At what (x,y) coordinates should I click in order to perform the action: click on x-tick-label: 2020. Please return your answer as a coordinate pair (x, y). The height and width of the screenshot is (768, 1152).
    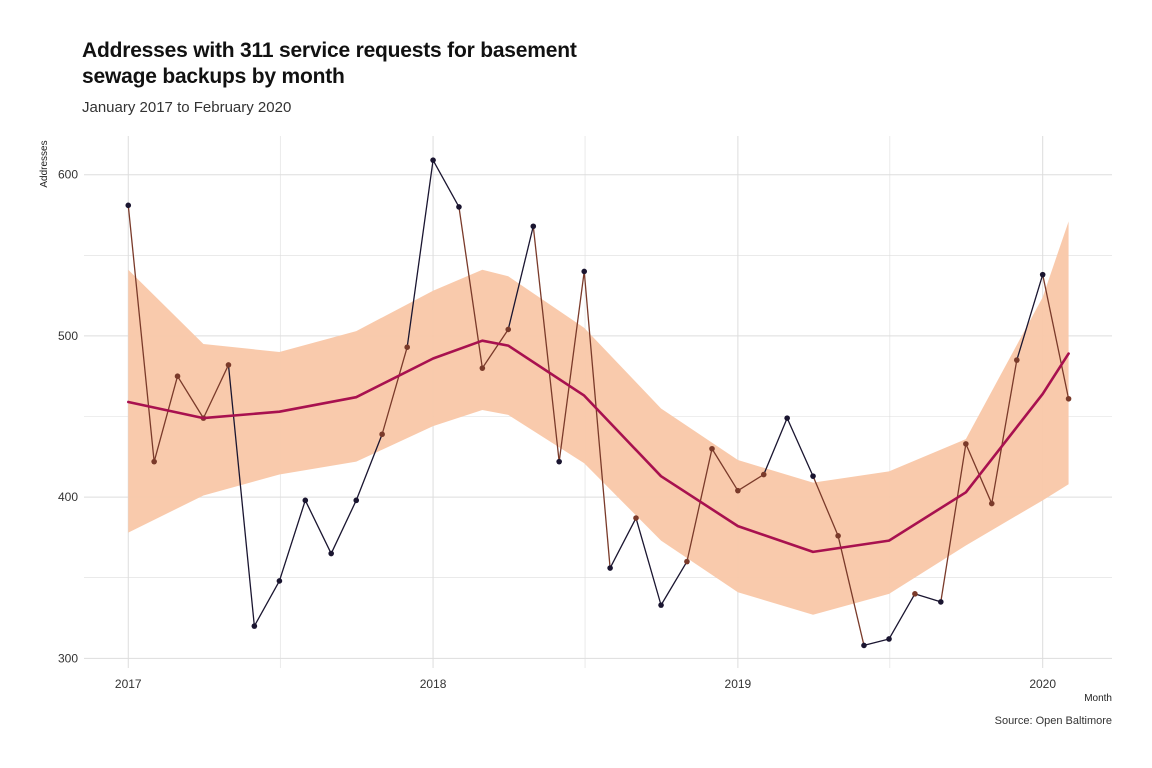
    Looking at the image, I should click on (1042, 684).